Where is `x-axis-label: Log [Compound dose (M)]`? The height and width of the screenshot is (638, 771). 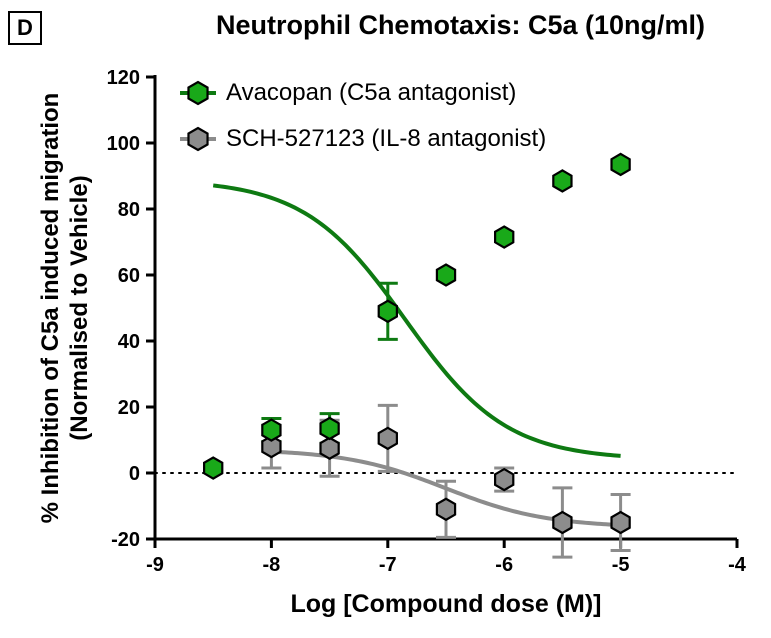
x-axis-label: Log [Compound dose (M)] is located at coordinates (446, 604).